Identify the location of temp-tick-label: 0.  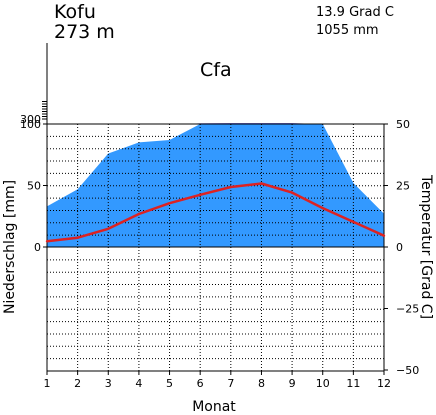
(399, 247).